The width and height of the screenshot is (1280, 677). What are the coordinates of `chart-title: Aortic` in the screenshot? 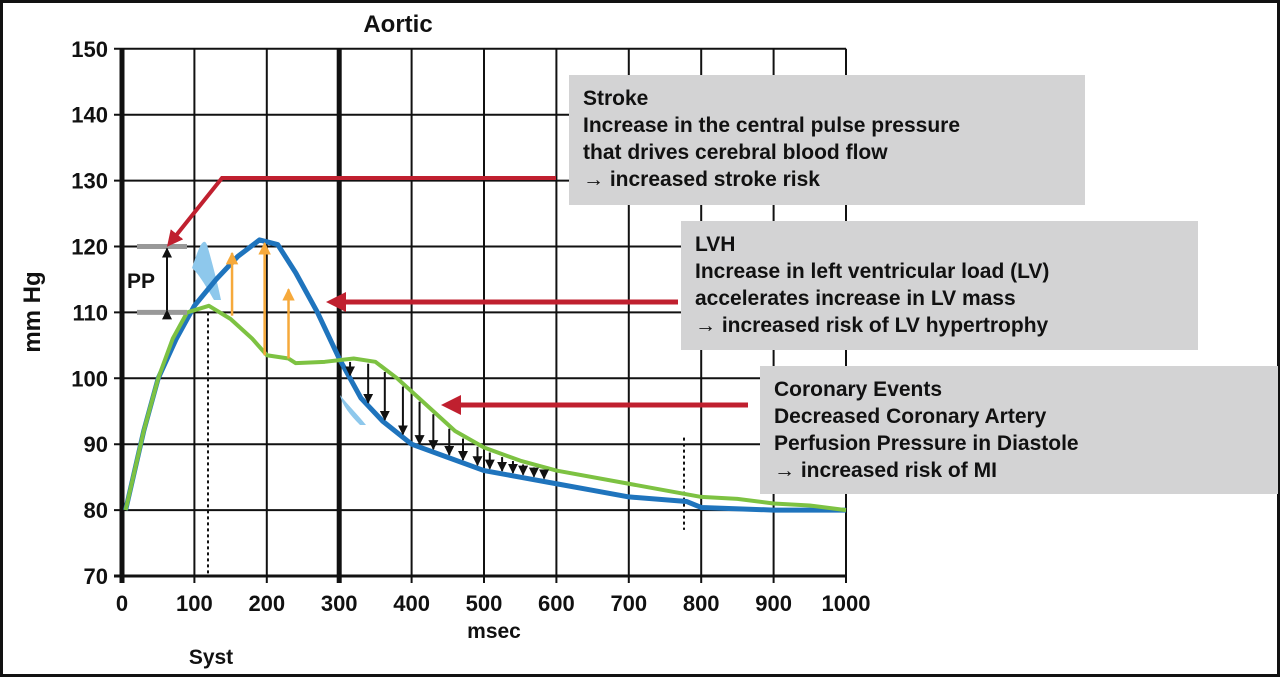 It's located at (397, 24).